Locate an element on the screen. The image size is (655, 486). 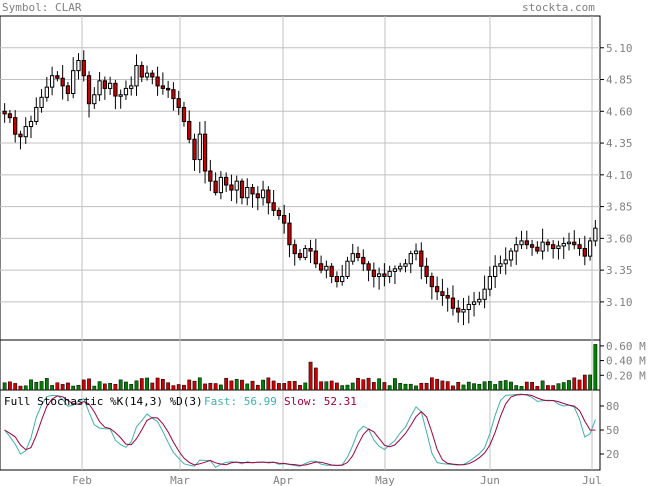
x-tick-label: Apr is located at coordinates (283, 480).